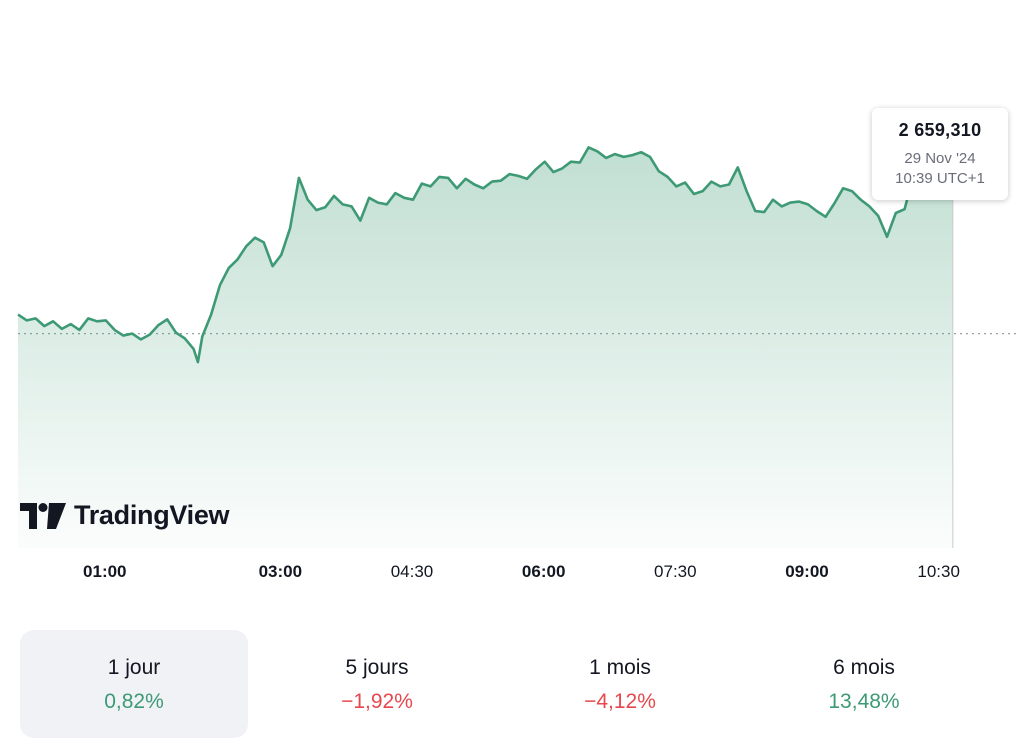 The width and height of the screenshot is (1024, 753). Describe the element at coordinates (940, 130) in the screenshot. I see `tooltip-price: 2 659,310` at that location.